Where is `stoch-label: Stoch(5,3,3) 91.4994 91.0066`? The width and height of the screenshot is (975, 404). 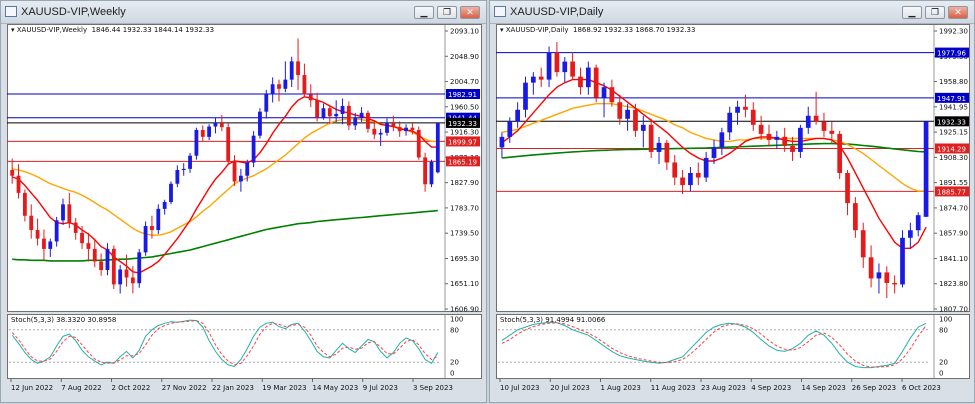 stoch-label: Stoch(5,3,3) 91.4994 91.0066 is located at coordinates (553, 320).